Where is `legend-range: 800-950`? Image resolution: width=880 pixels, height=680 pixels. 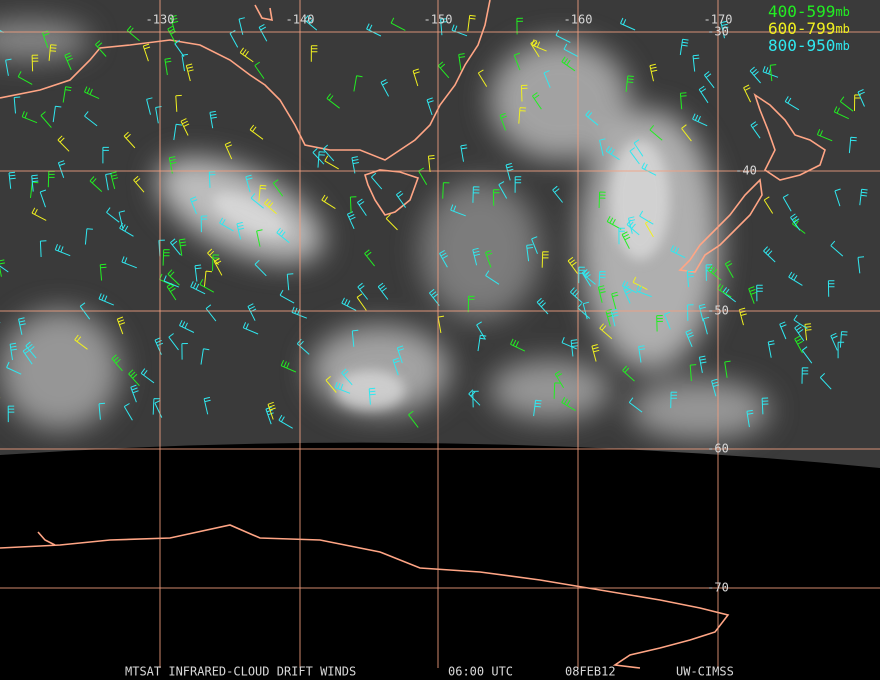
legend-range: 800-950 is located at coordinates (801, 45).